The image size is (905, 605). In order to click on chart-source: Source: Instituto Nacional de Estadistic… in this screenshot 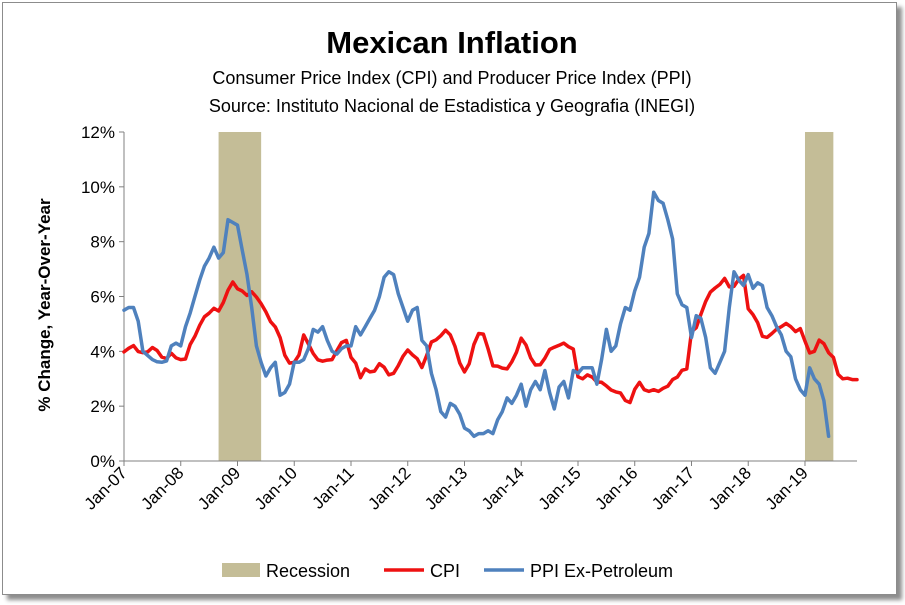, I will do `click(452, 106)`.